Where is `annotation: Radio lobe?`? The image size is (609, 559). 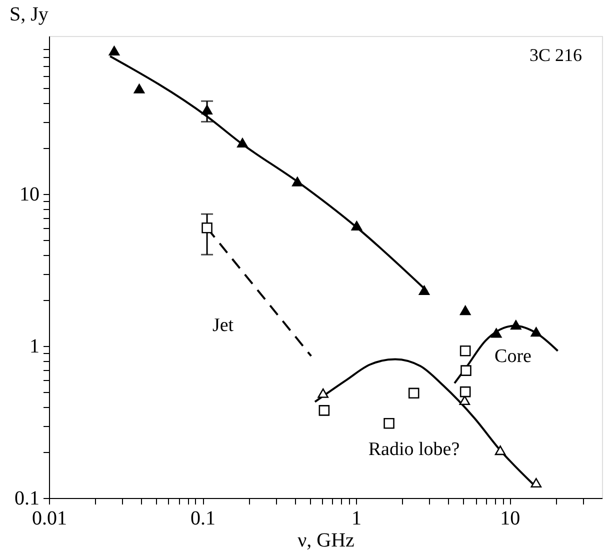
annotation: Radio lobe? is located at coordinates (414, 449).